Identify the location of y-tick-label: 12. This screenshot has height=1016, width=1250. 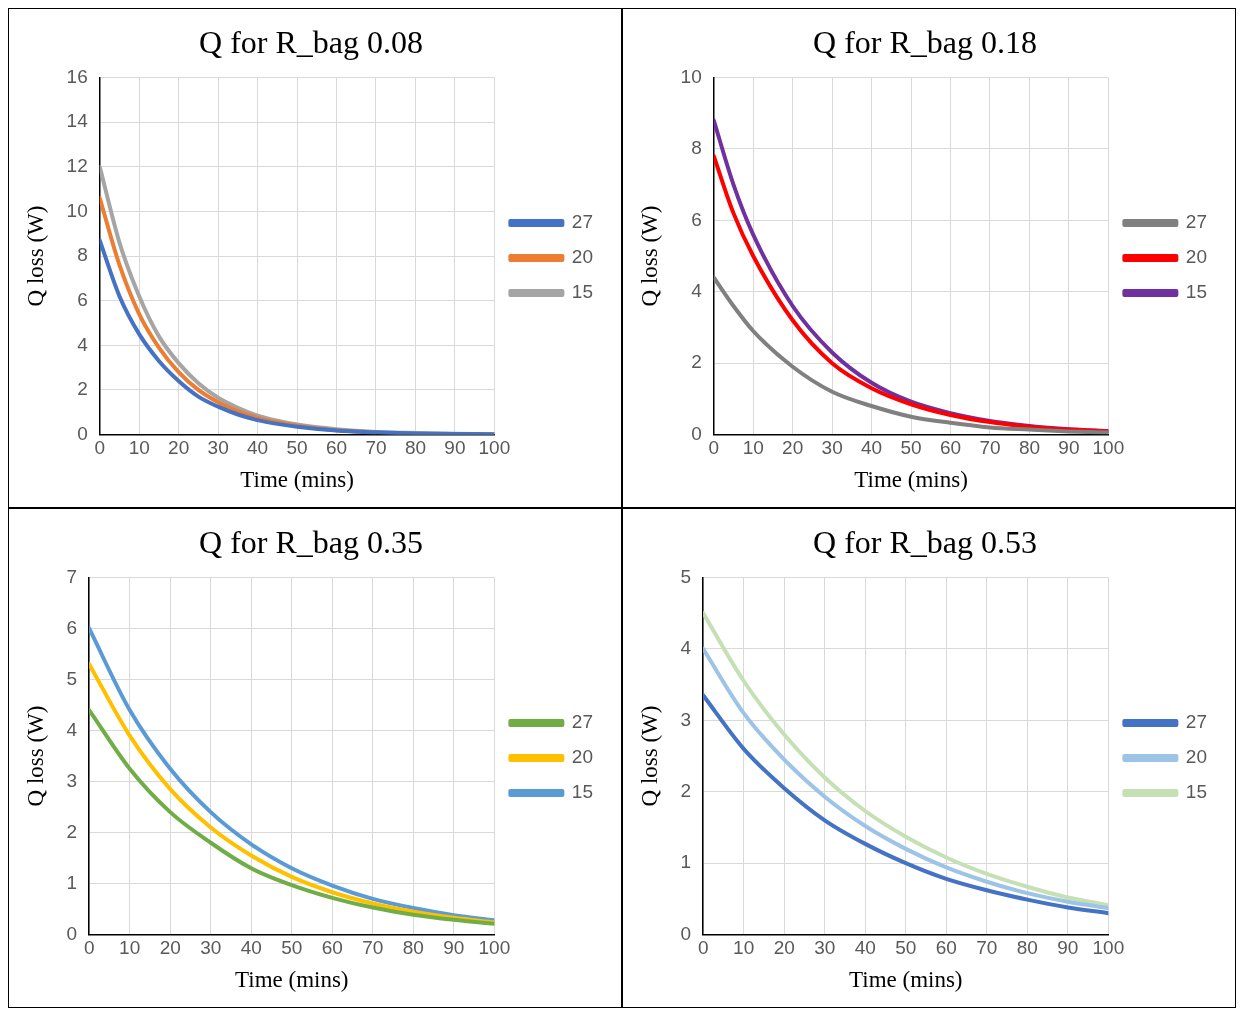
(77, 165).